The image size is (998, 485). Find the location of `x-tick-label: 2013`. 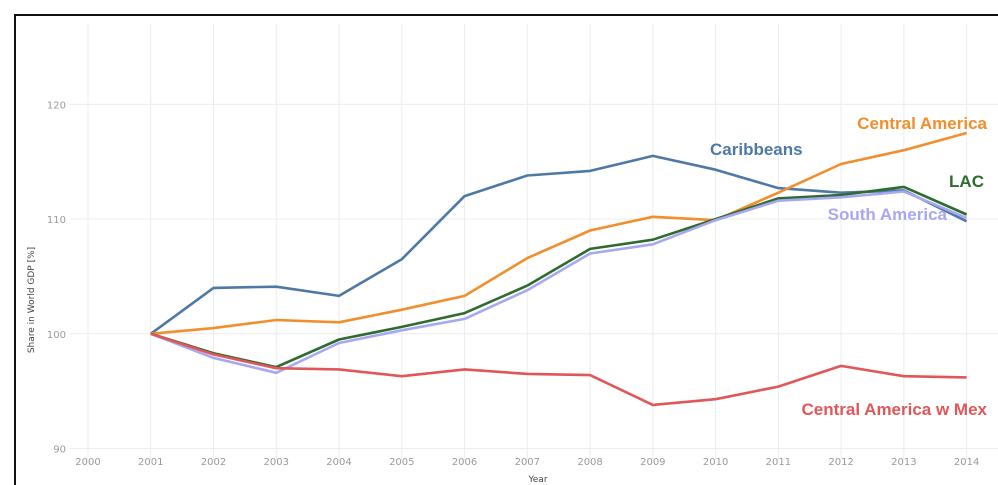

x-tick-label: 2013 is located at coordinates (903, 462).